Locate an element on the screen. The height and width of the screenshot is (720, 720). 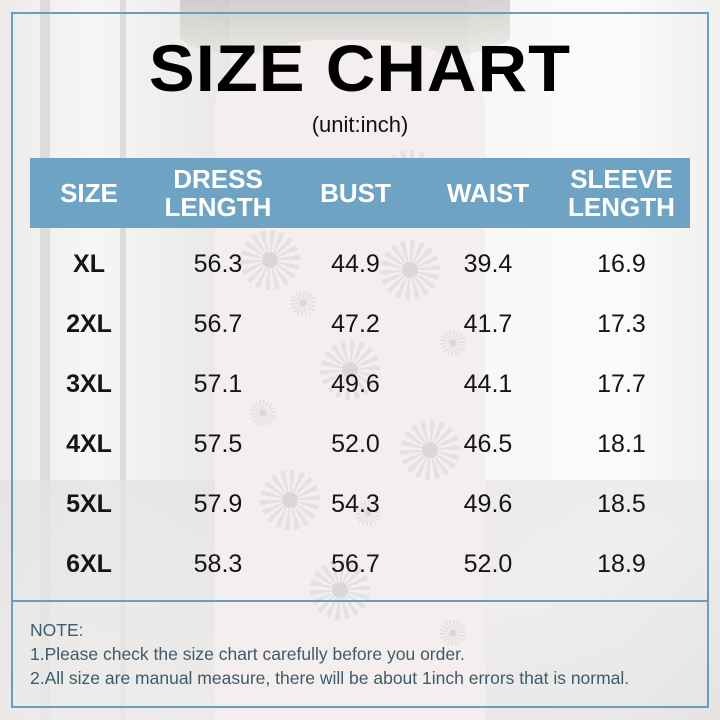
table-row: XL 56.3 44.9 39.4 16.9 is located at coordinates (360, 264).